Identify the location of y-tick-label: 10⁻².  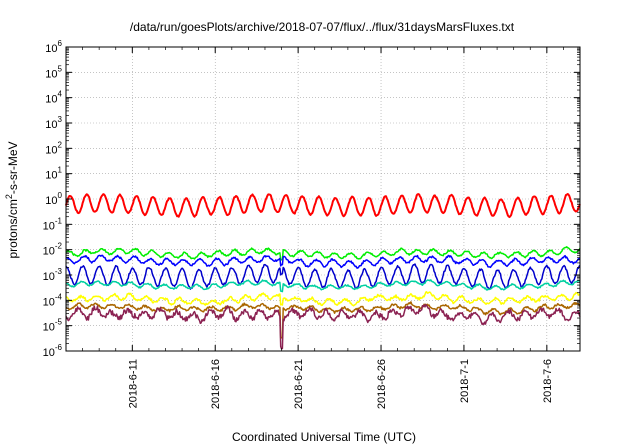
(53, 250).